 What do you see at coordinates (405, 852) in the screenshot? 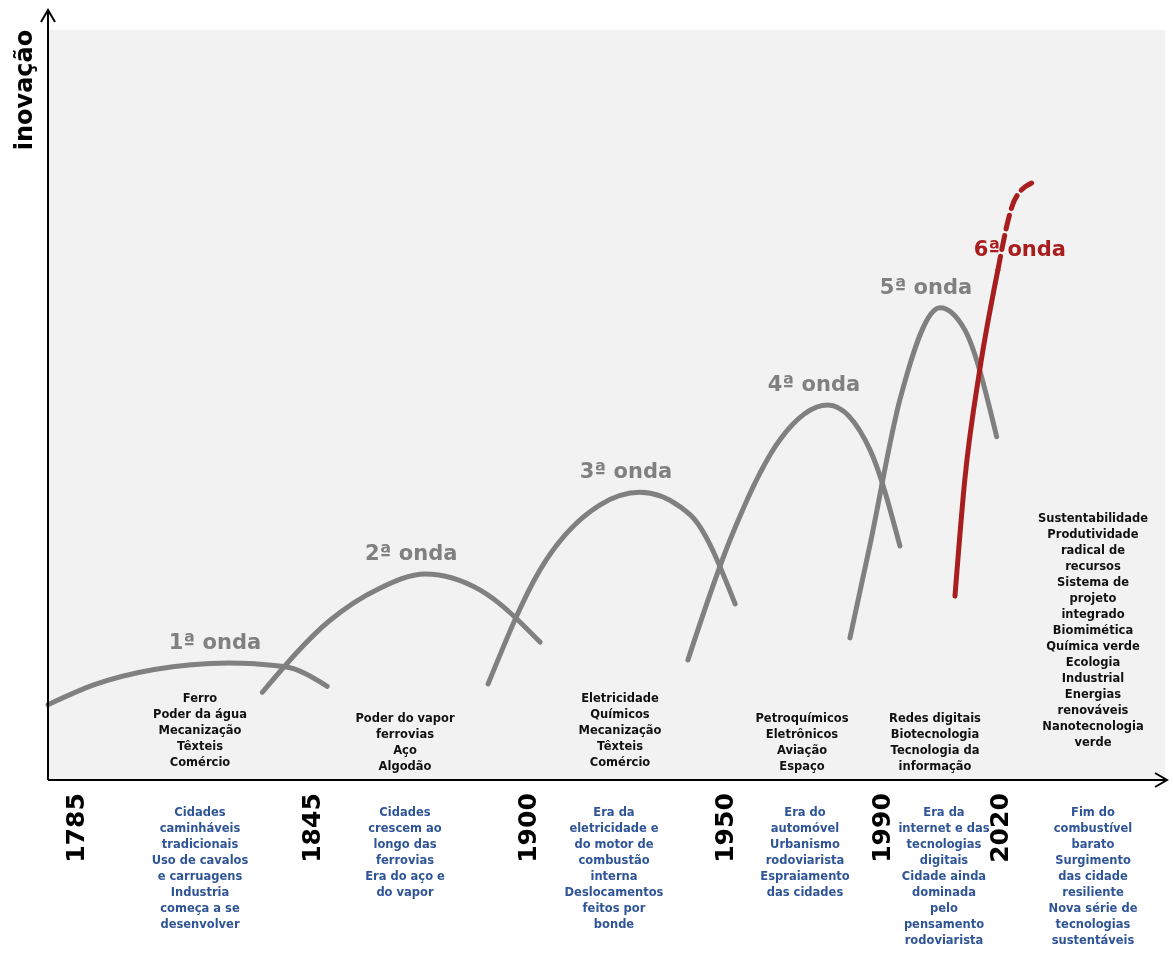
I see `text: Cidades crescem ao longo das ferrovias Era do aço e do vapor` at bounding box center [405, 852].